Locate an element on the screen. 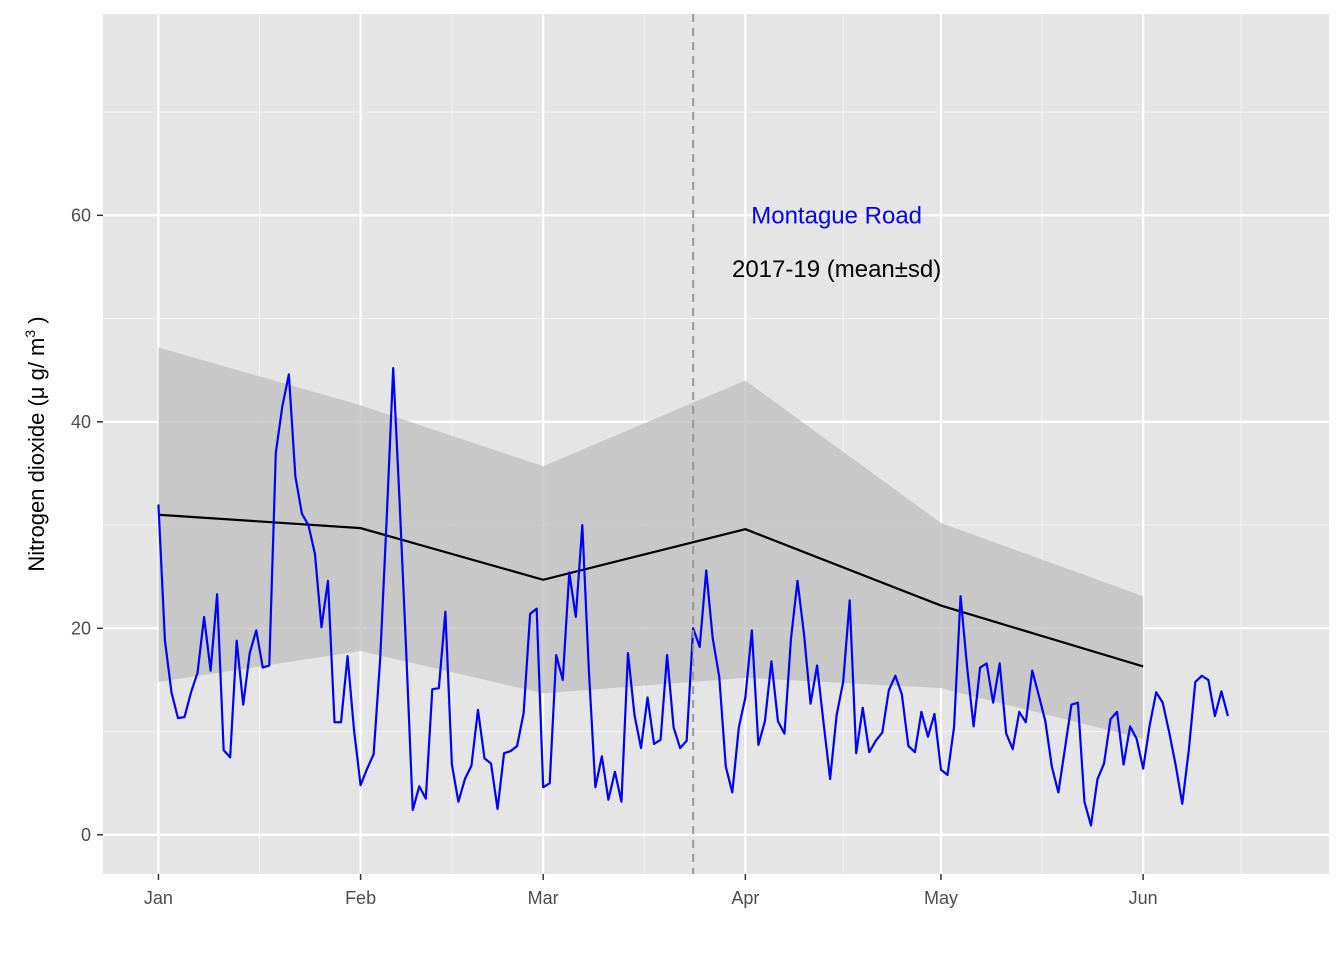 This screenshot has height=960, width=1344. x-tick-label: Feb is located at coordinates (360, 898).